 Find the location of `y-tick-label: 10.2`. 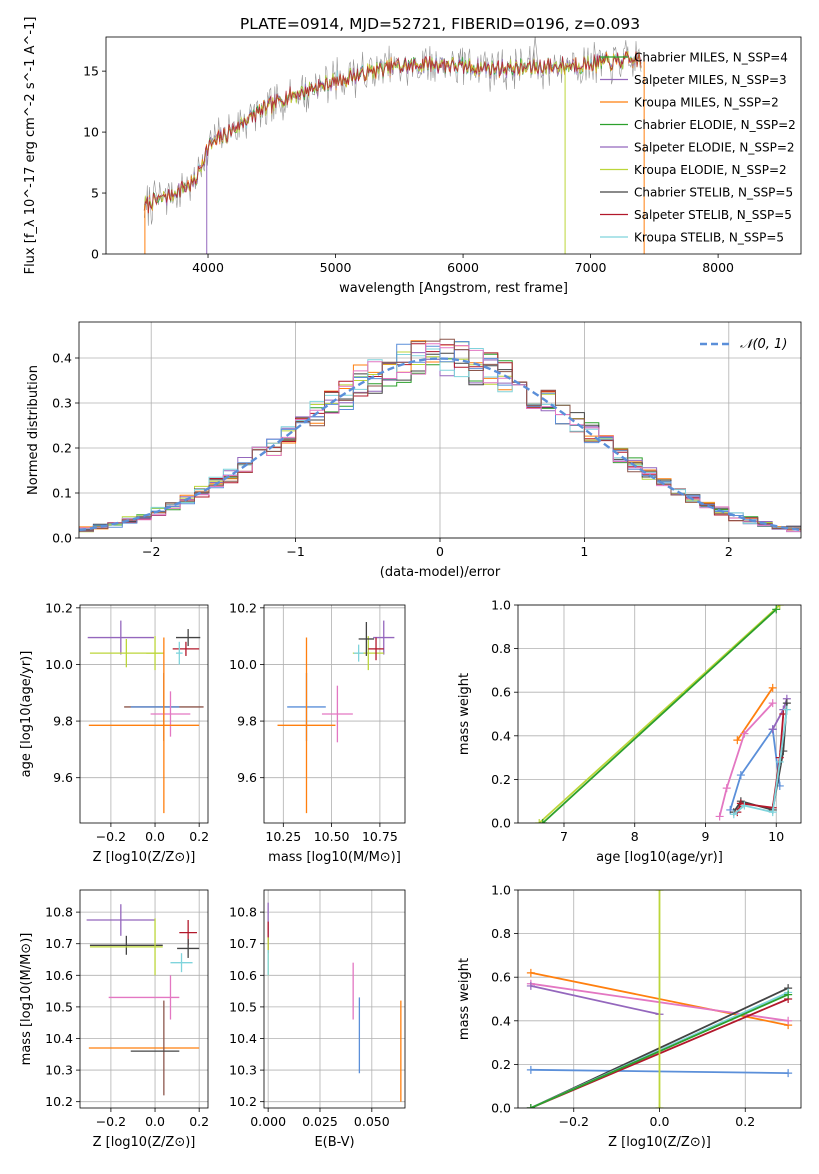

y-tick-label: 10.2 is located at coordinates (59, 607).